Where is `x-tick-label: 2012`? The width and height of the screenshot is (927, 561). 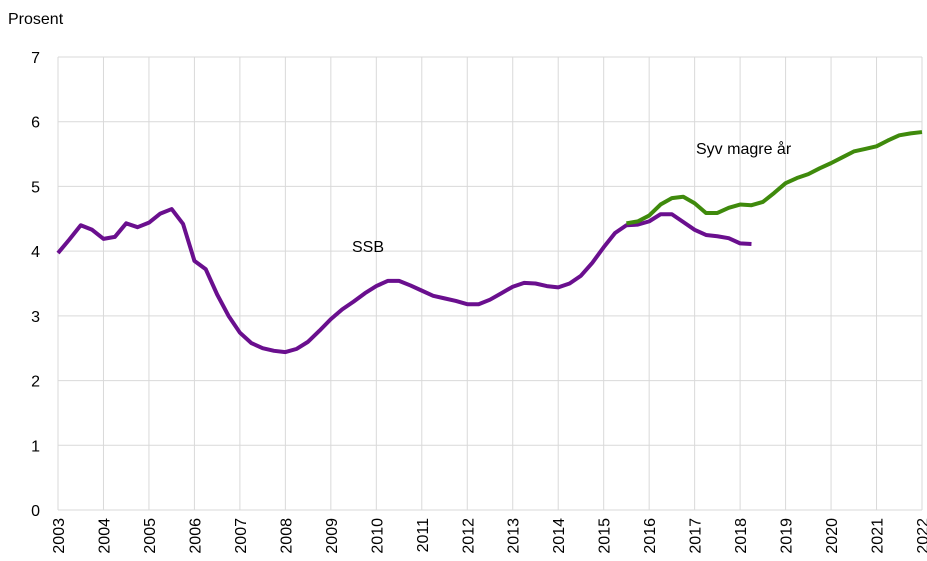 x-tick-label: 2012 is located at coordinates (468, 536).